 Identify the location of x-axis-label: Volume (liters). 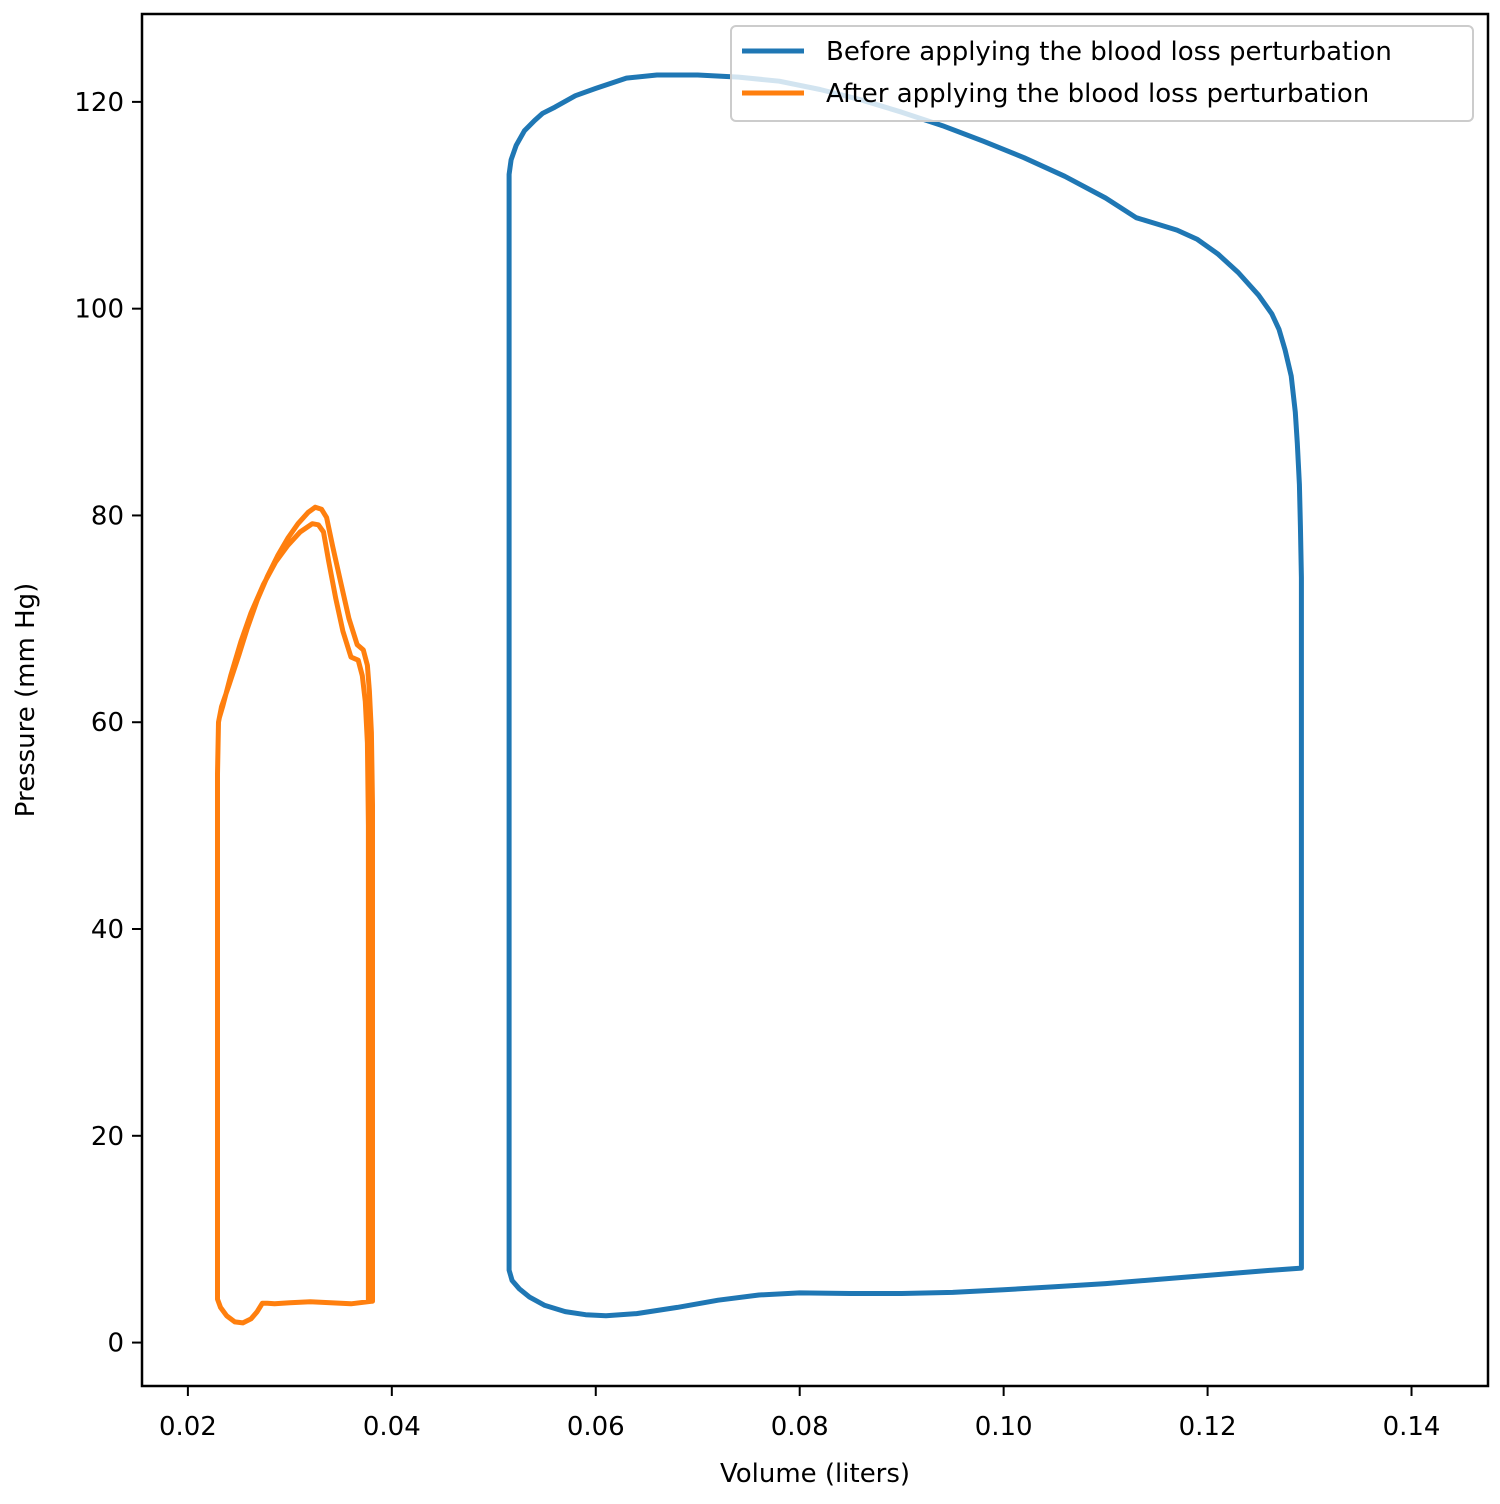
(815, 1474).